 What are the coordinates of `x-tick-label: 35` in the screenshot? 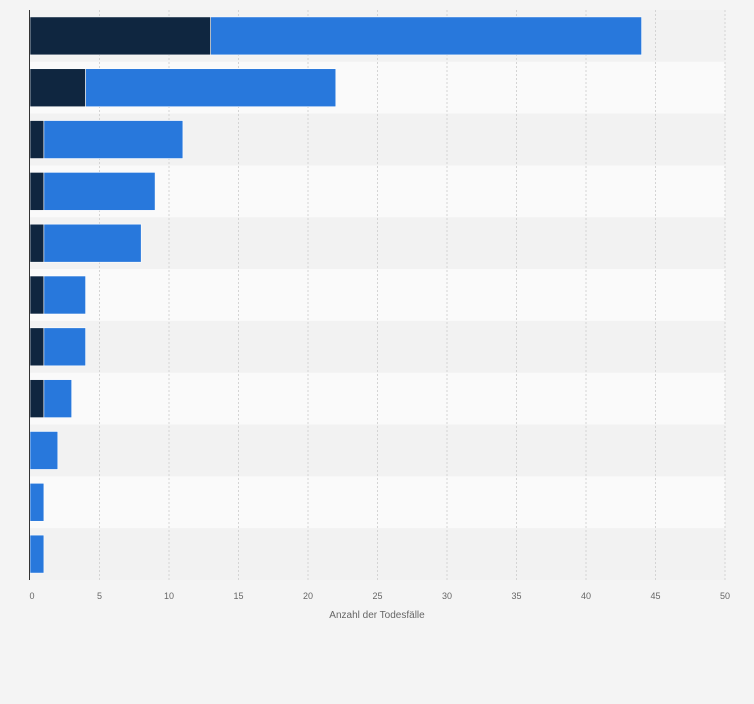 It's located at (516, 596).